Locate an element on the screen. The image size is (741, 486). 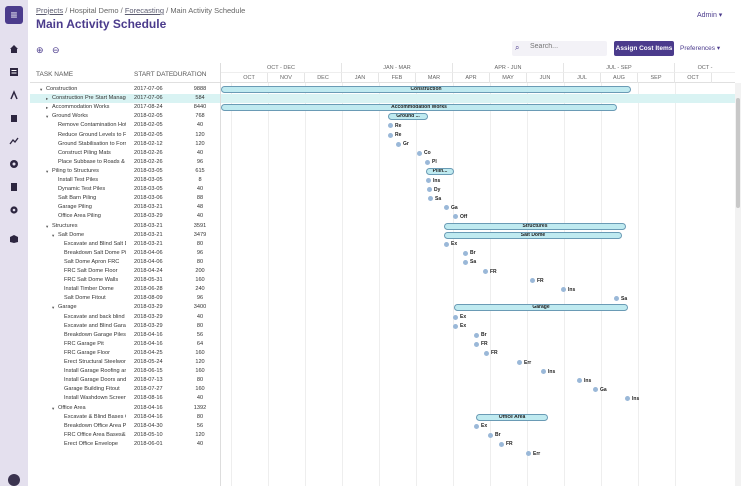
task-row: Excavate & Blind Bases O 2018-04-16 80 is located at coordinates (125, 417).